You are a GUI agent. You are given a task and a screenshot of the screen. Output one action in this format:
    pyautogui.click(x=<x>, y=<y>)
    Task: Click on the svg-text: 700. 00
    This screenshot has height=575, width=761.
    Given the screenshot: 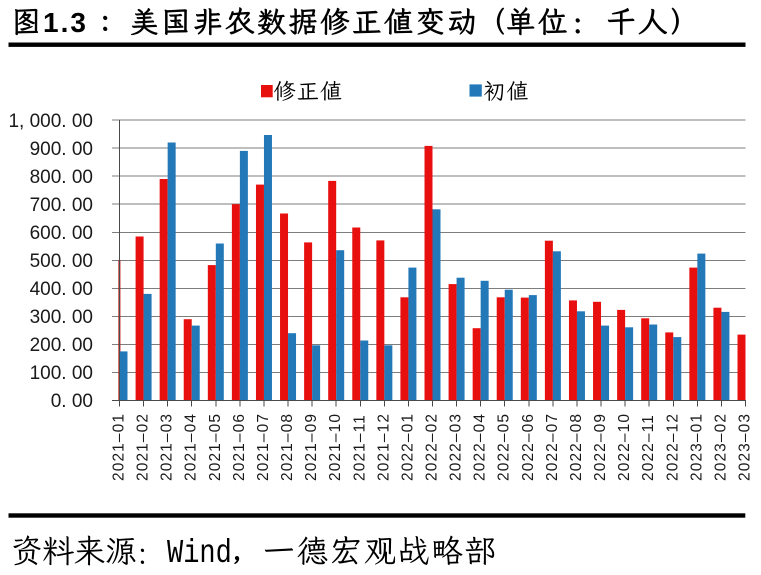 What is the action you would take?
    pyautogui.click(x=61, y=205)
    